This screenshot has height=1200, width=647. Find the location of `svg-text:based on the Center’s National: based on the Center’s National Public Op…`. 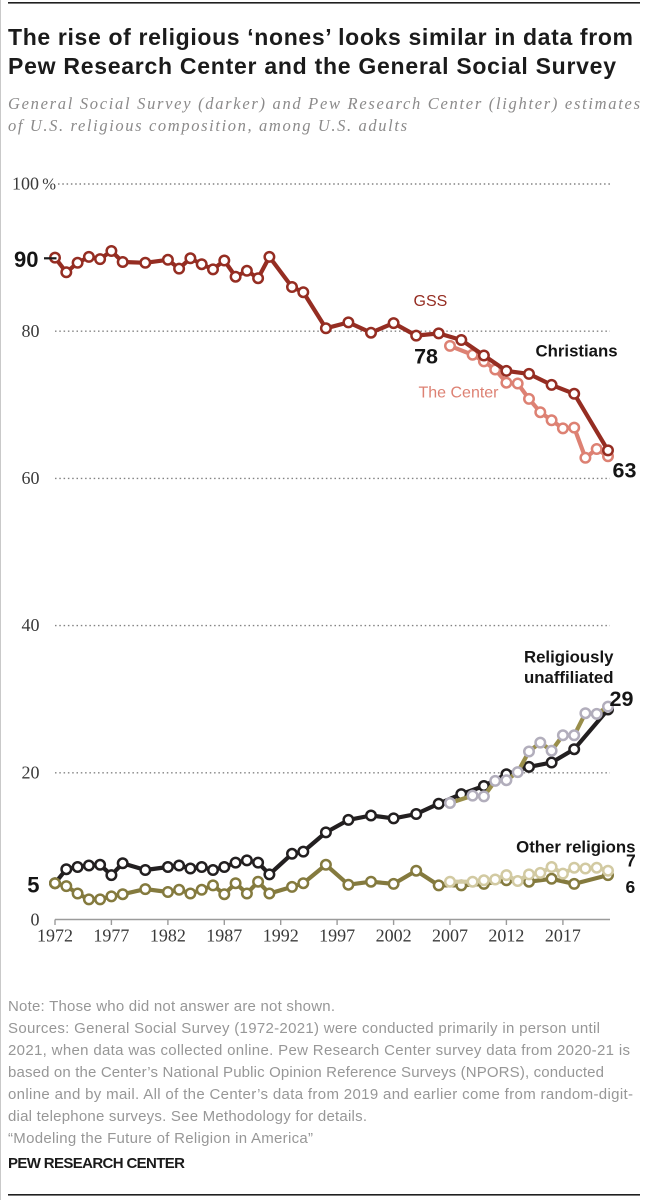

svg-text:based on the Center’s National: based on the Center’s National Public Op… is located at coordinates (306, 1072).